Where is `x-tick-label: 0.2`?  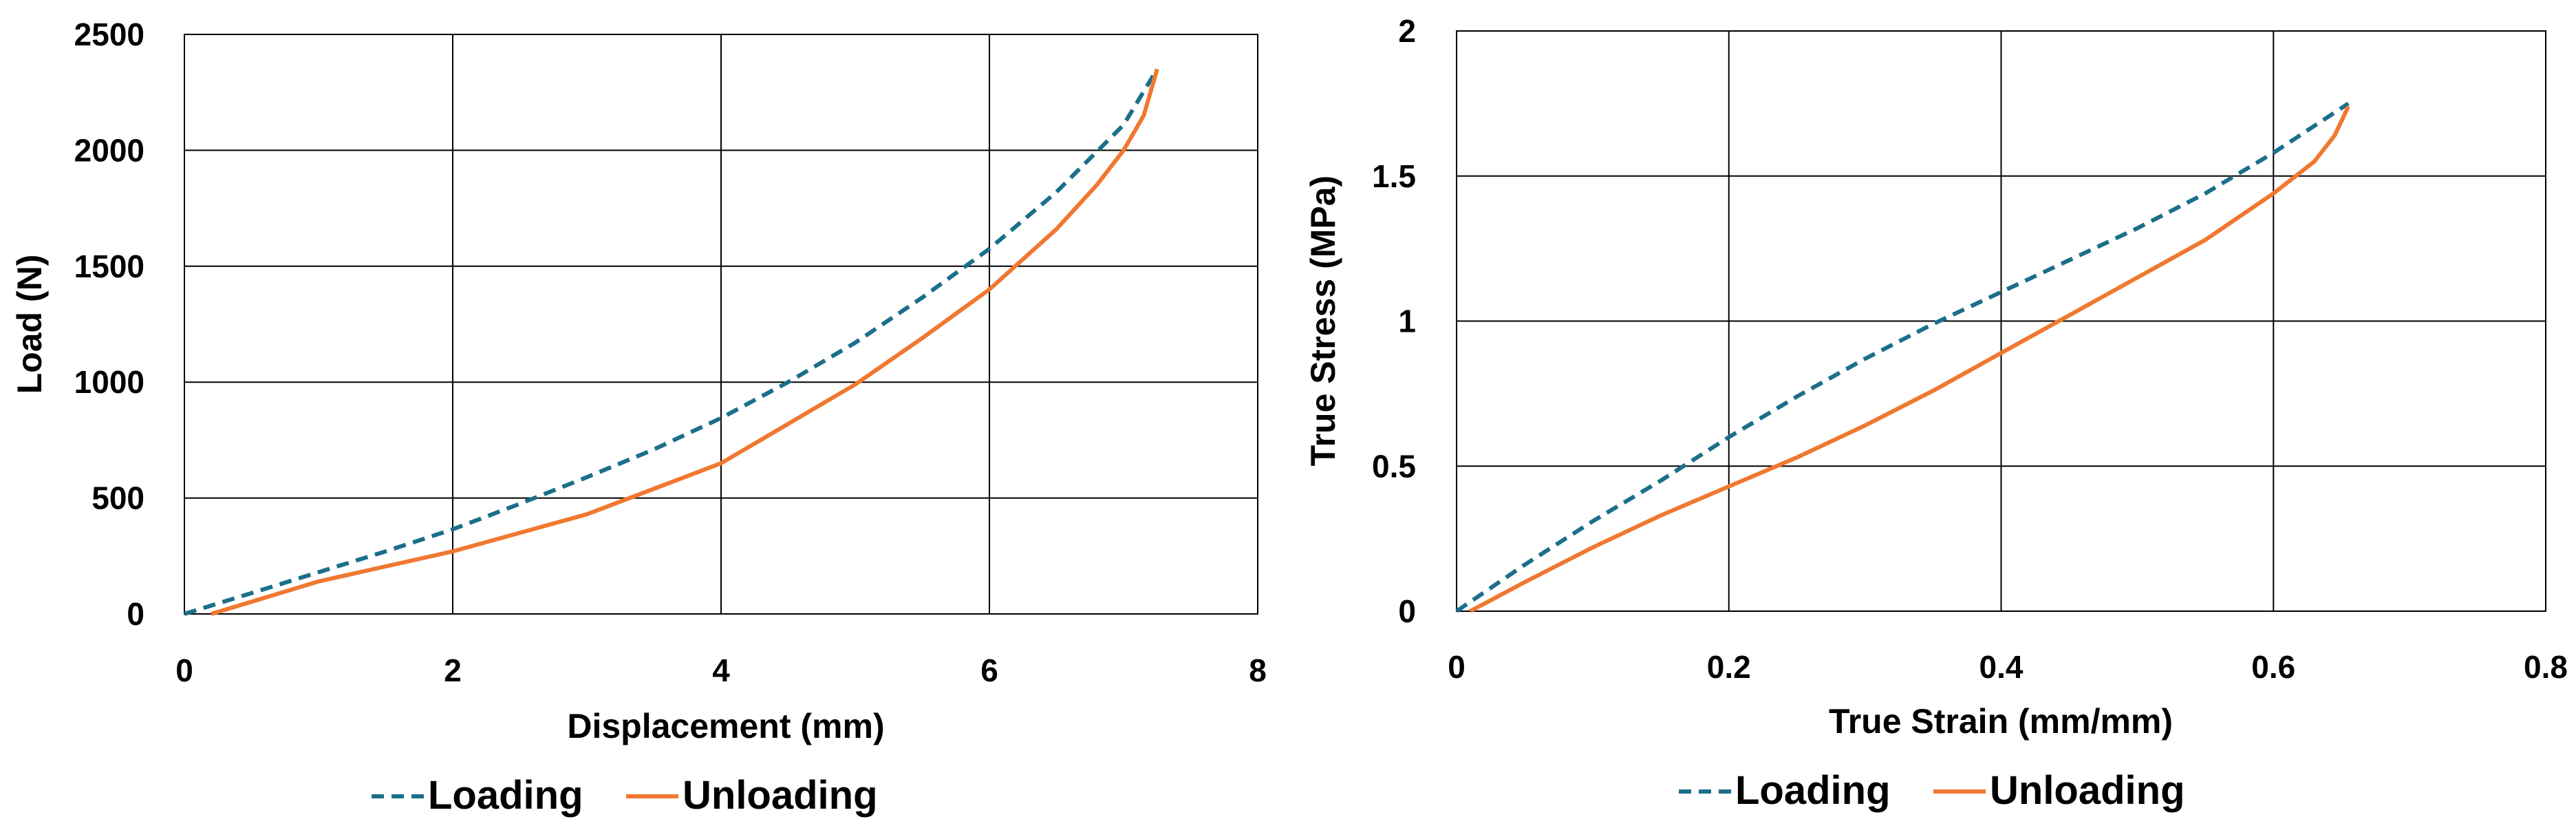 x-tick-label: 0.2 is located at coordinates (1729, 667).